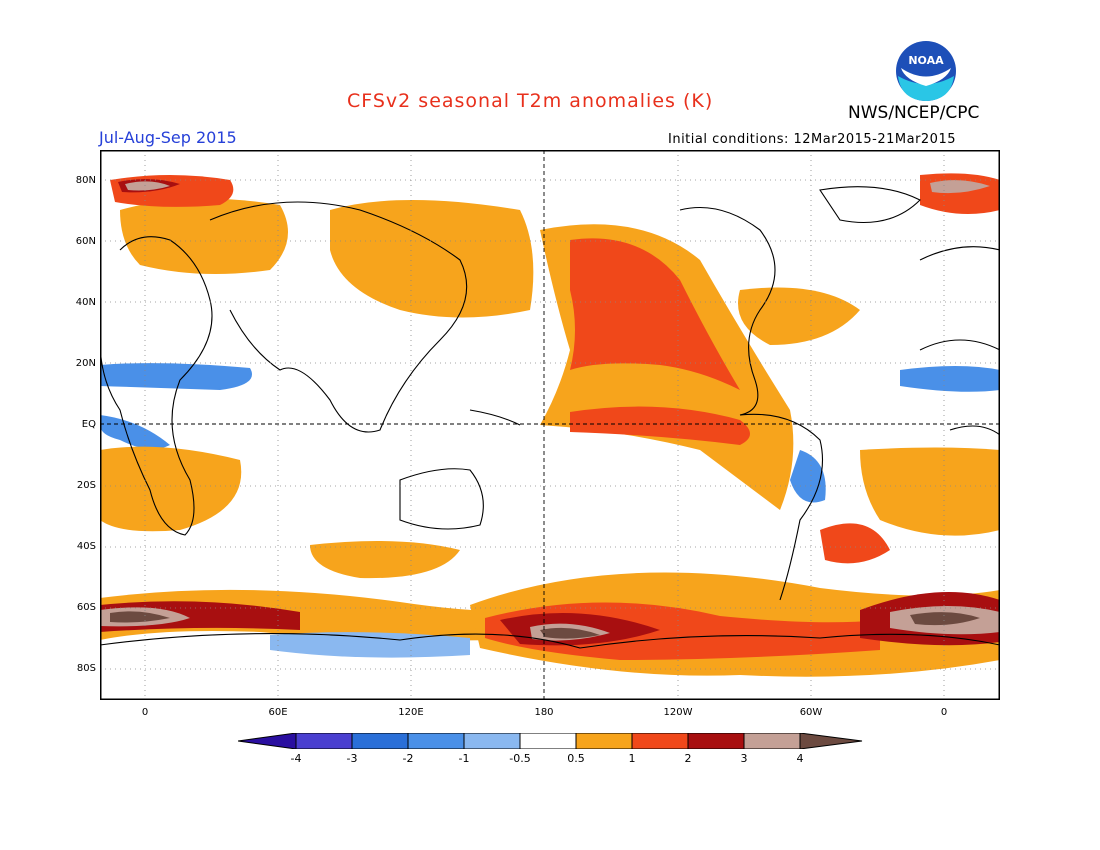 Image resolution: width=1100 pixels, height=850 pixels. What do you see at coordinates (85, 363) in the screenshot?
I see `lat-label: 20N` at bounding box center [85, 363].